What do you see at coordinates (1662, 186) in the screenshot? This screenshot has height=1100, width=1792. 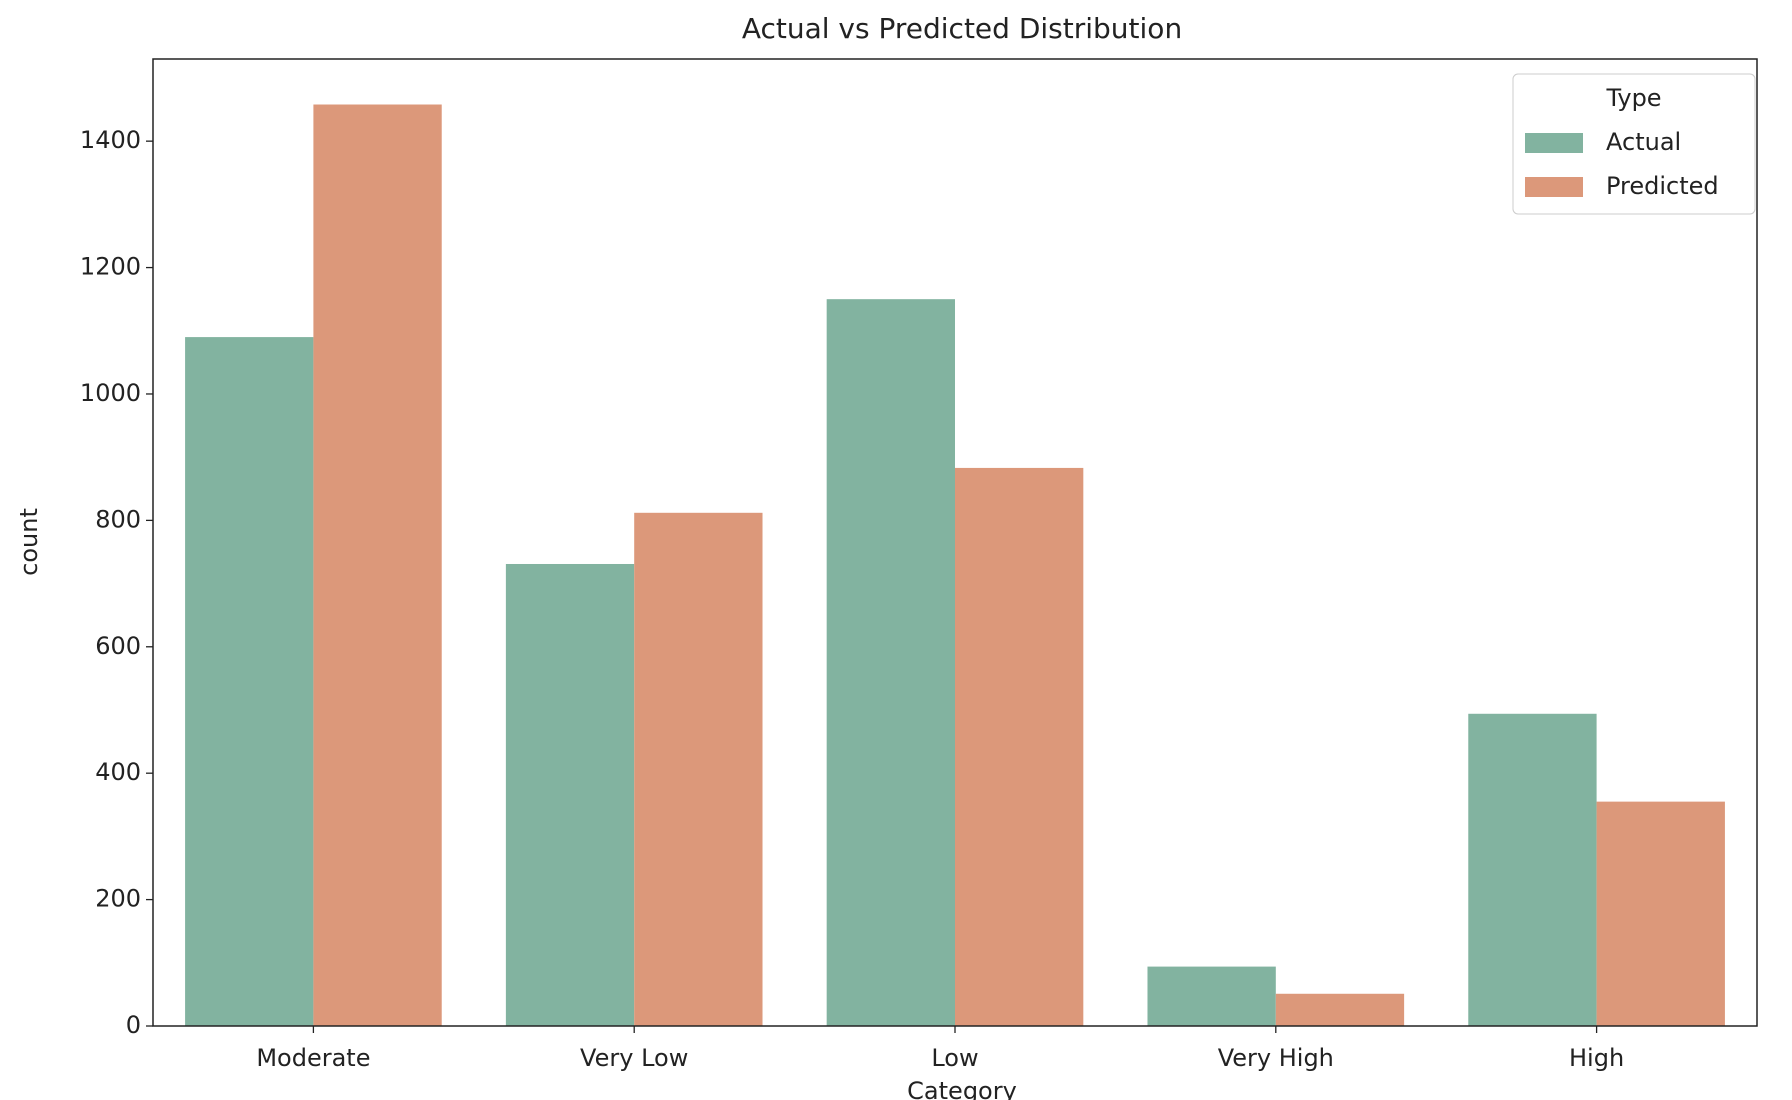 I see `legend-label: Predicted` at bounding box center [1662, 186].